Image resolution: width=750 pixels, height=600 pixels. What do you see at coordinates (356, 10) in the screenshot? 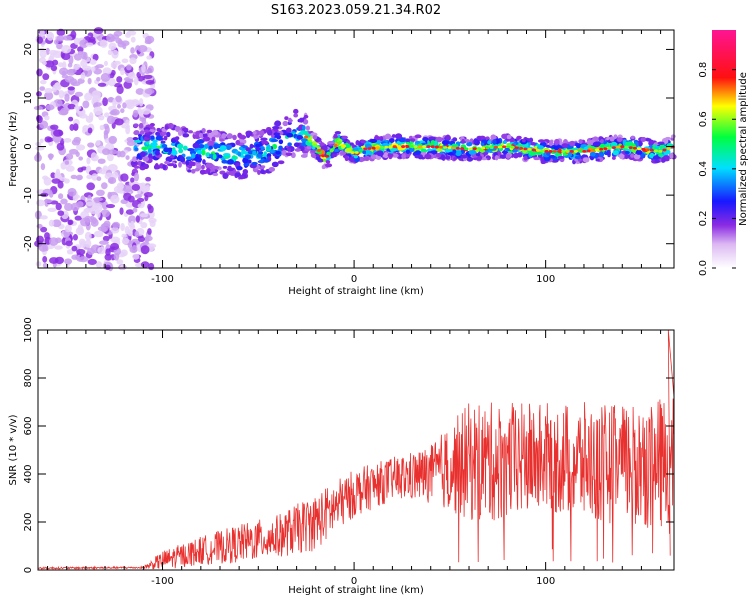
I see `figure-title: S163.2023.059.21.34.R02` at bounding box center [356, 10].